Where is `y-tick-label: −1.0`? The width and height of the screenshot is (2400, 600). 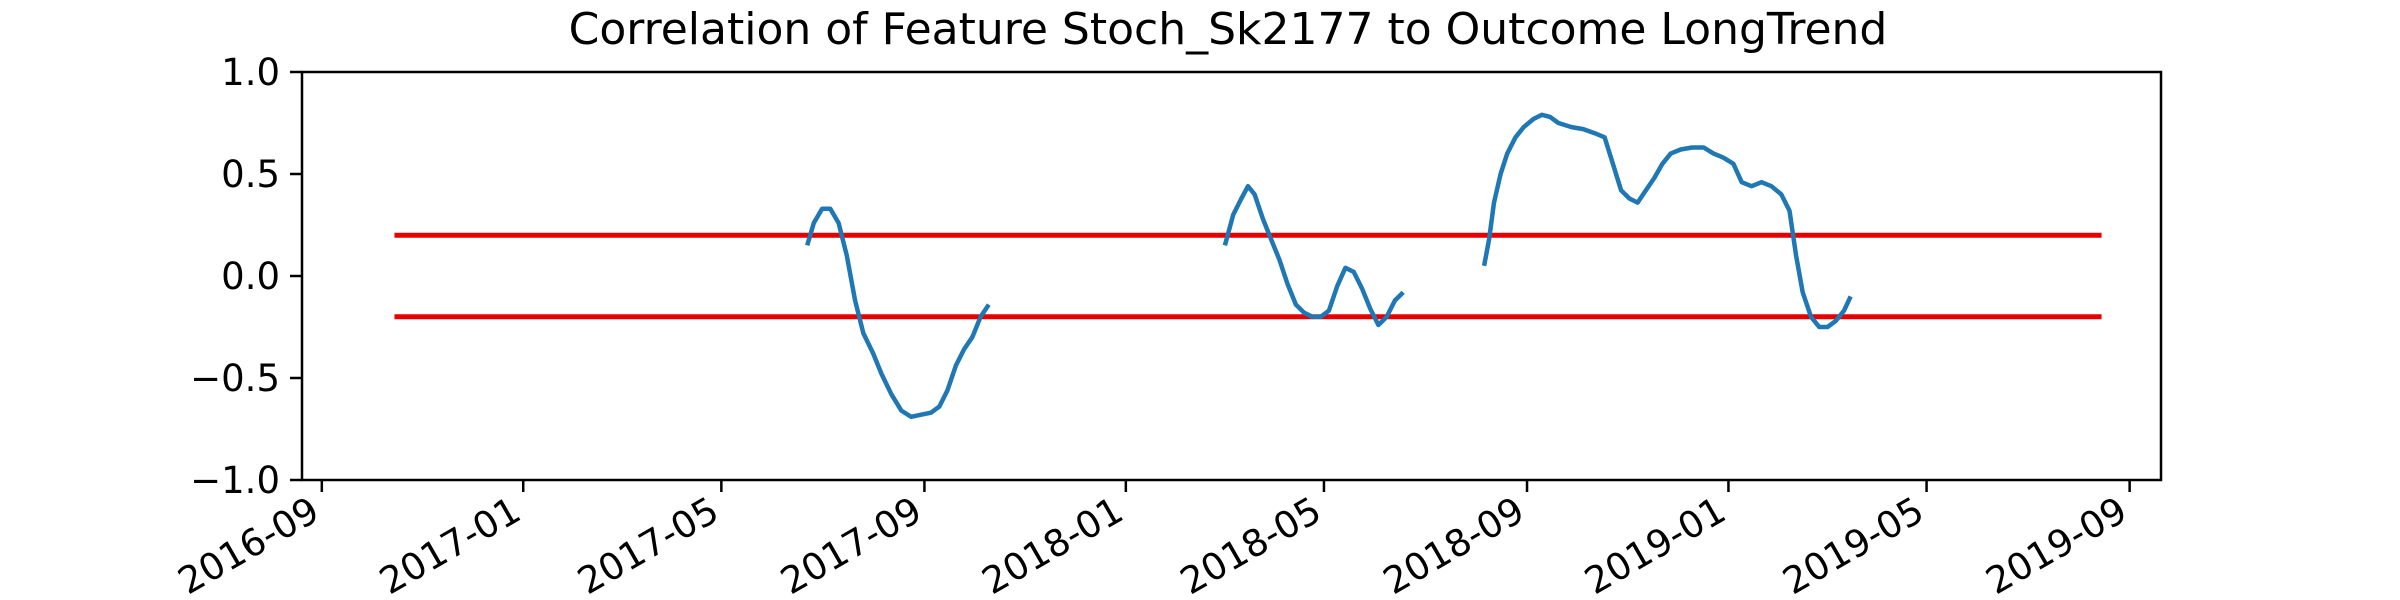
y-tick-label: −1.0 is located at coordinates (235, 480).